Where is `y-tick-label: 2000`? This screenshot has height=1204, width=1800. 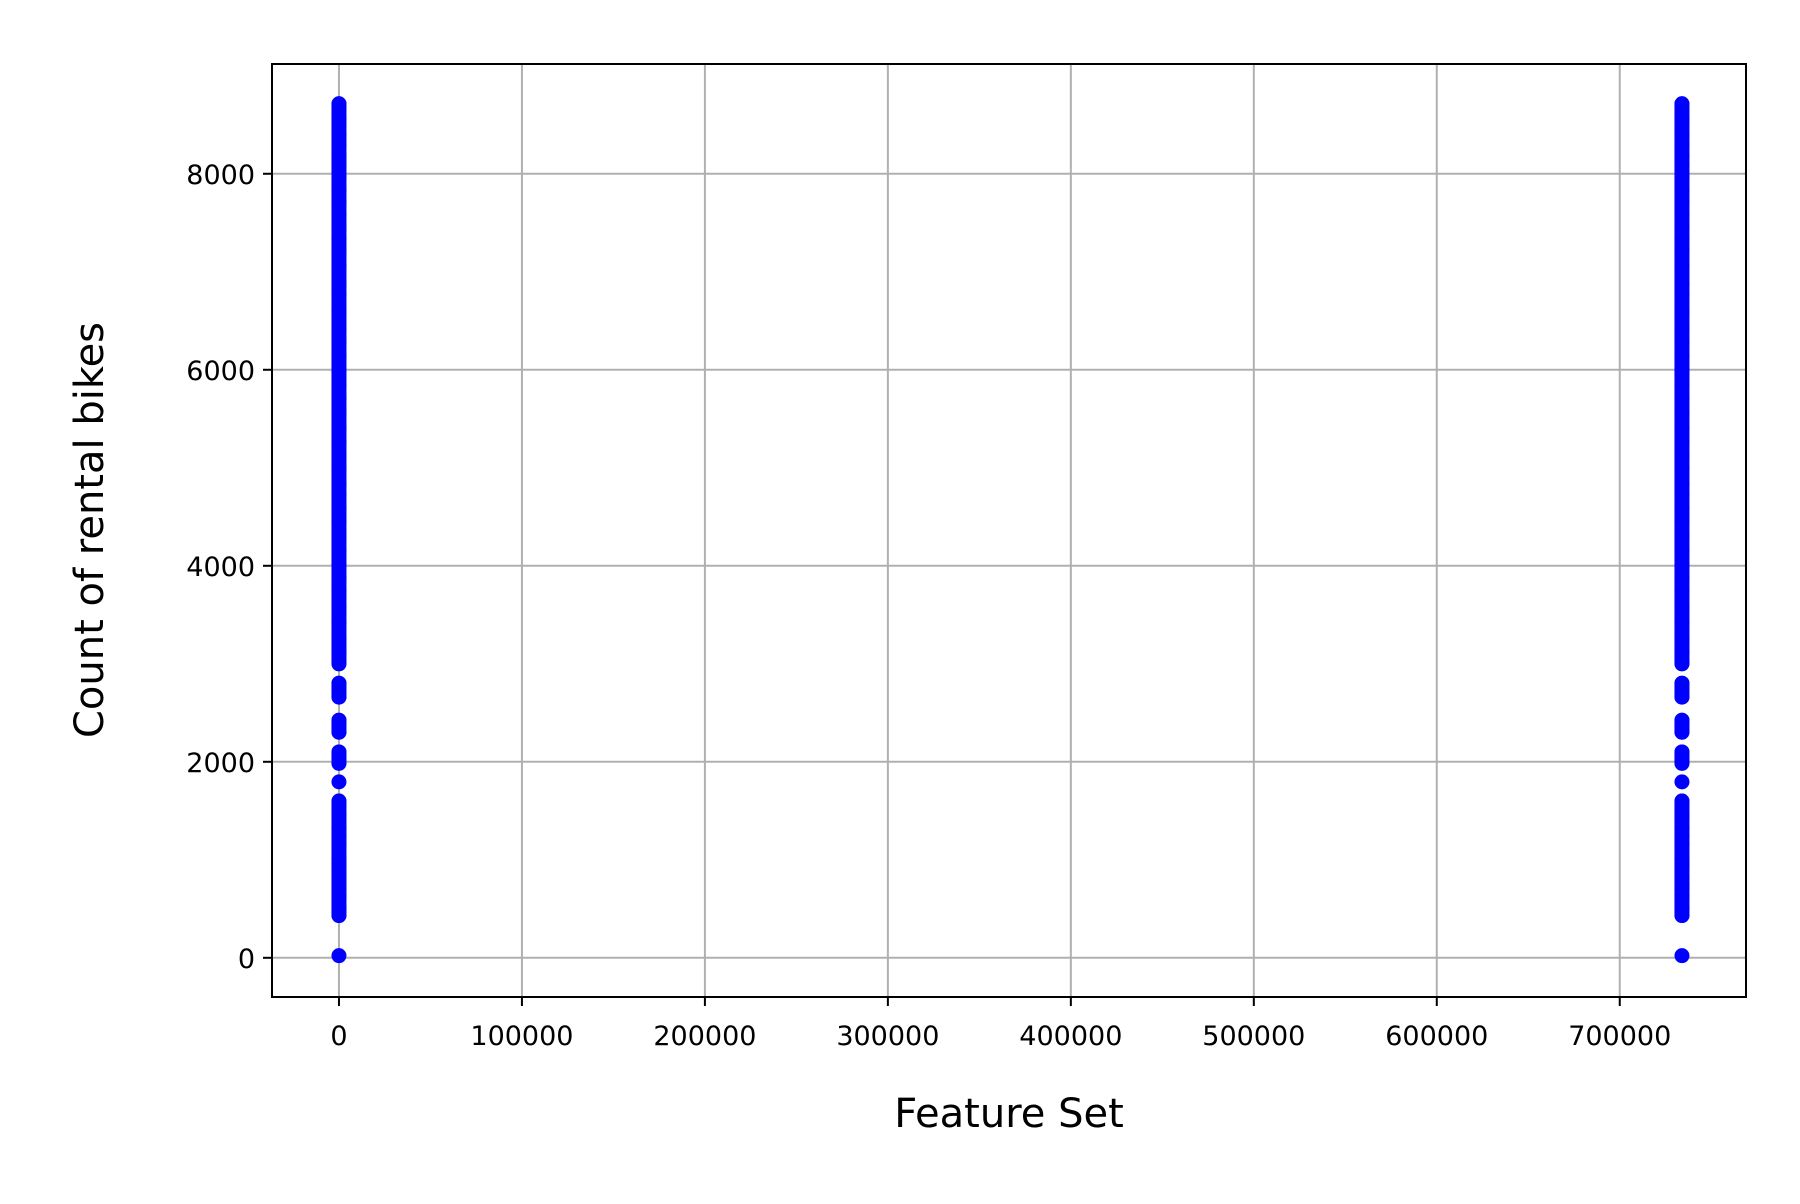
y-tick-label: 2000 is located at coordinates (220, 763).